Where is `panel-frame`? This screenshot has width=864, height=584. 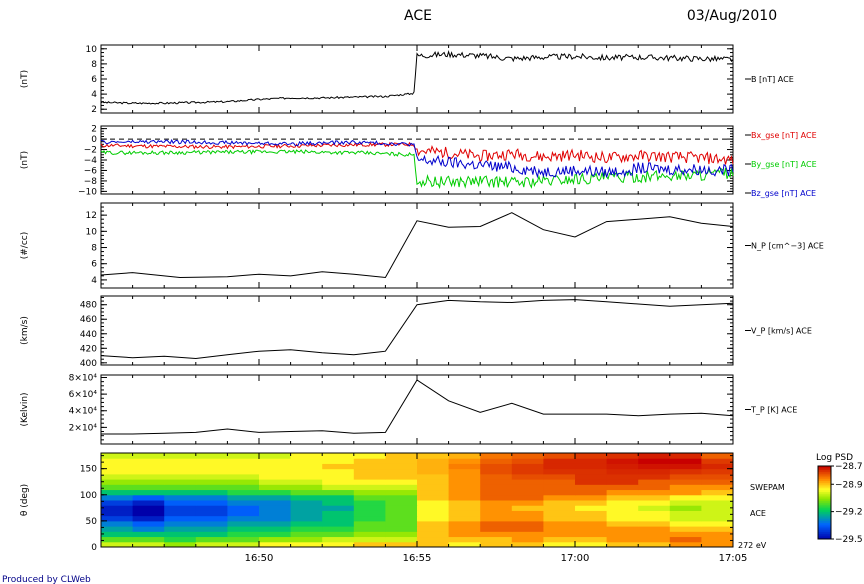 panel-frame is located at coordinates (417, 409).